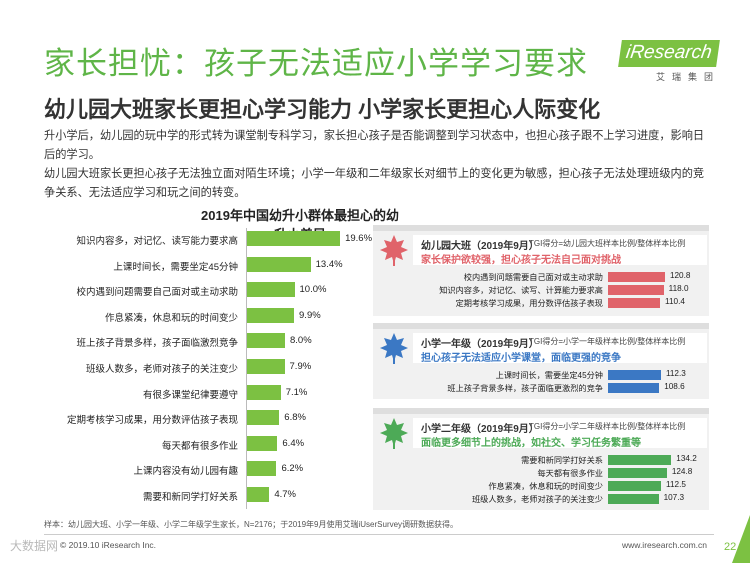  Describe the element at coordinates (199, 446) in the screenshot. I see `bar-label: 每天都有很多作业` at that location.